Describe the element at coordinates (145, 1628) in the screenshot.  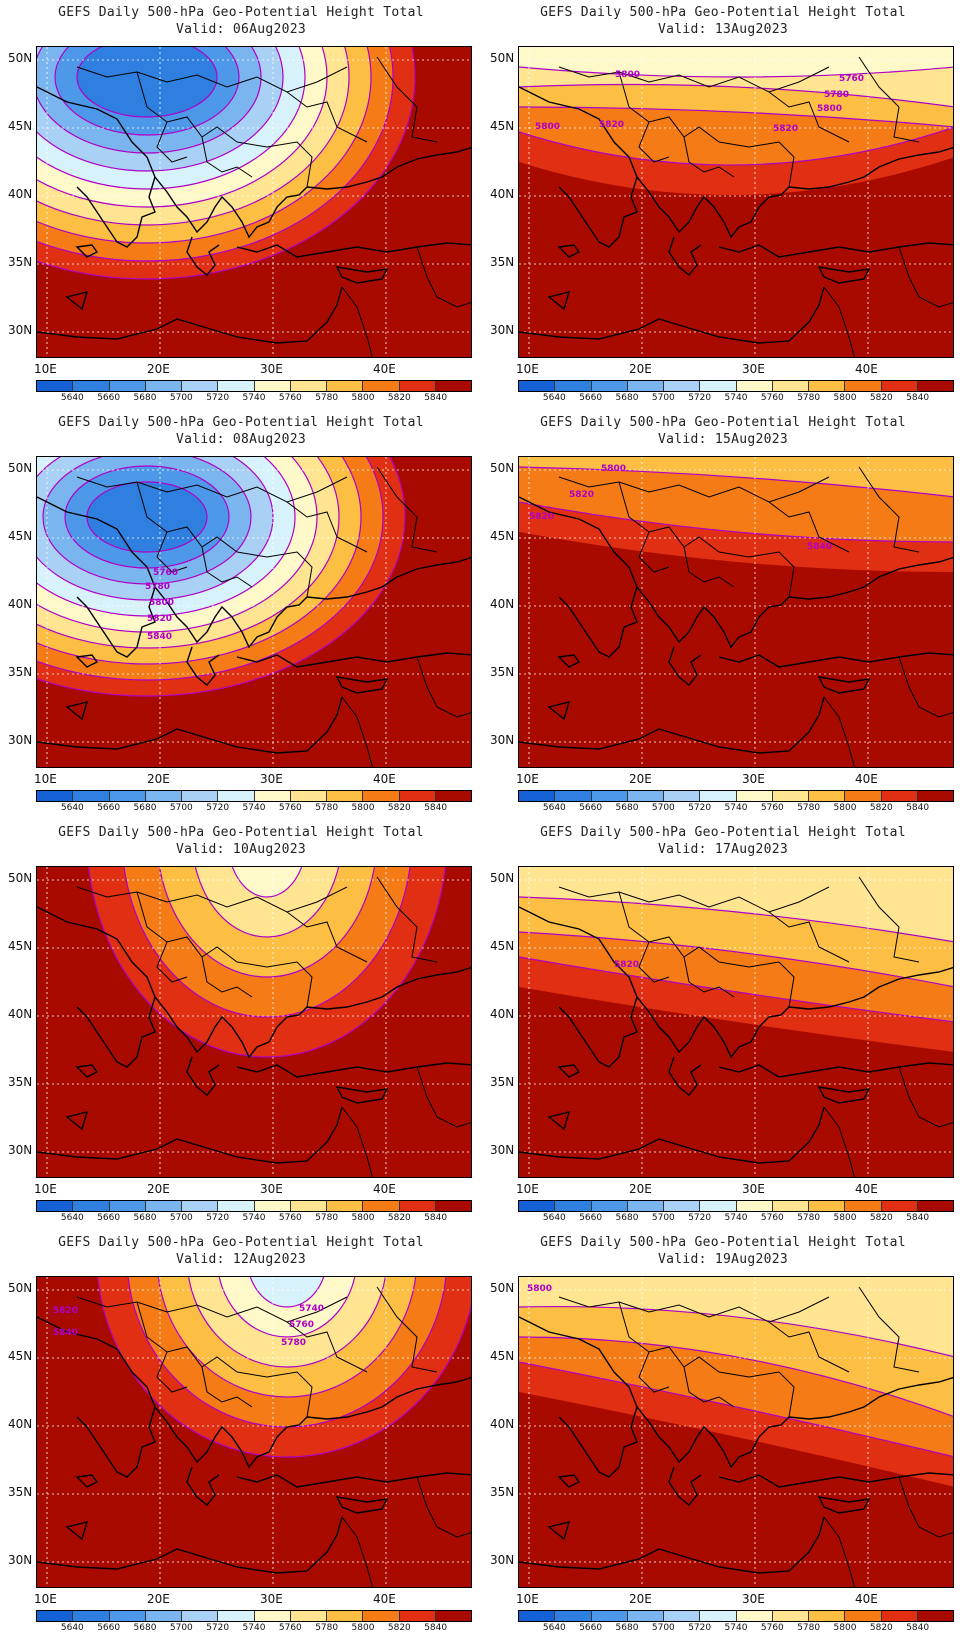
I see `colorbar-label: 5680` at that location.